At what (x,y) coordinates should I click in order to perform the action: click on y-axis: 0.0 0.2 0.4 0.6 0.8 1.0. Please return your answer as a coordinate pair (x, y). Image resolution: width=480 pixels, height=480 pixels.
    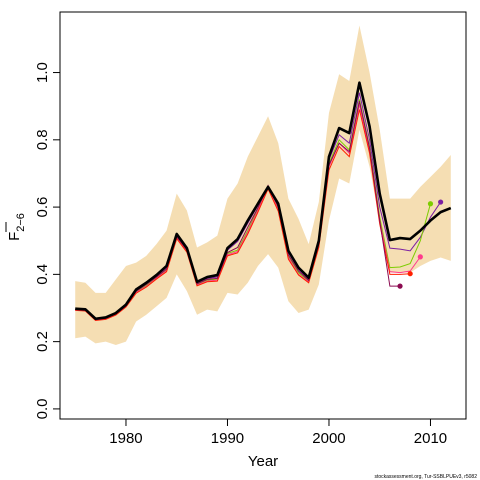
    Looking at the image, I should click on (47, 240).